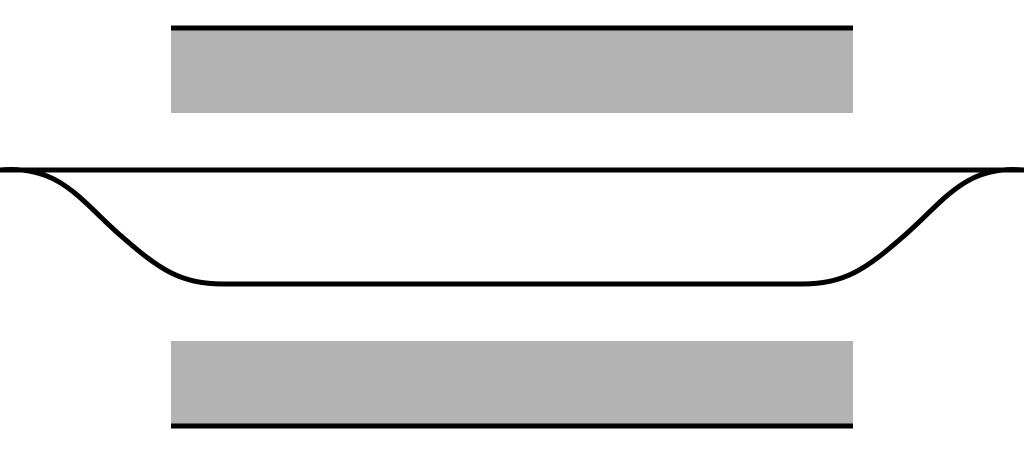  Describe the element at coordinates (512, 383) in the screenshot. I see `bottom-plate` at that location.